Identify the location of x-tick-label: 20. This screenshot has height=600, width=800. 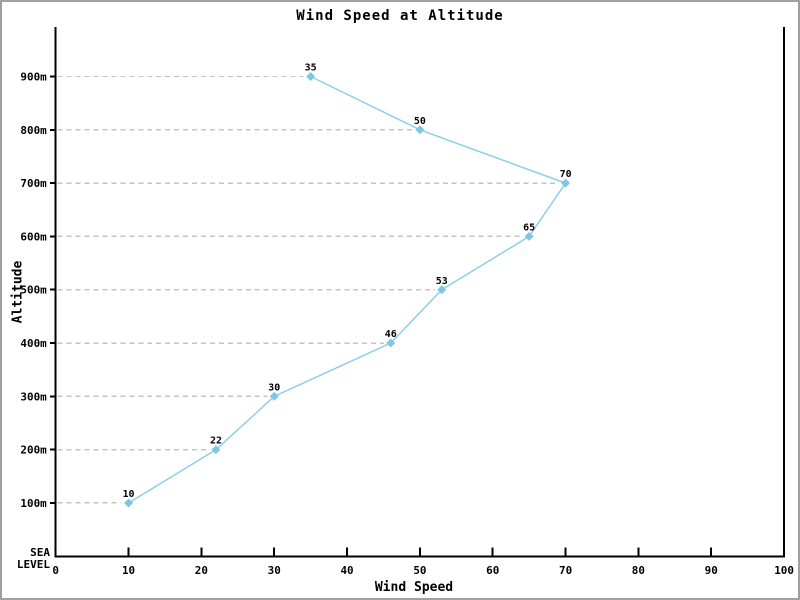
(201, 570).